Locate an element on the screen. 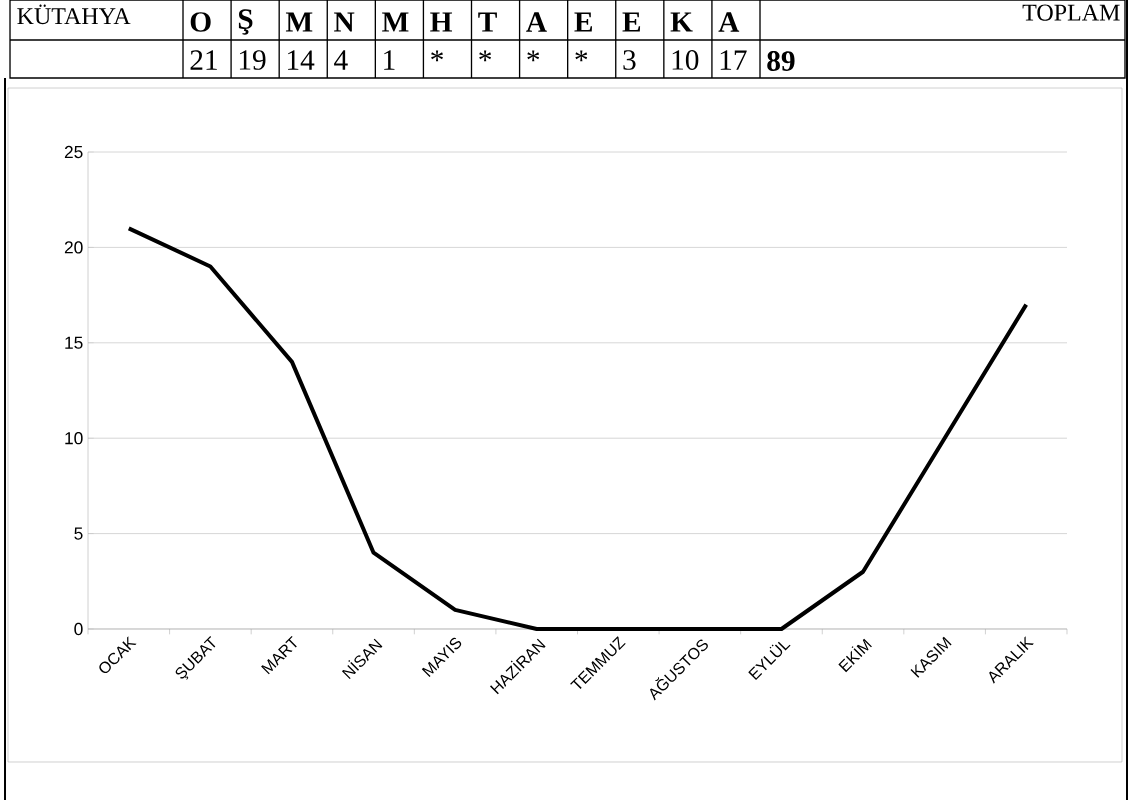 Image resolution: width=1129 pixels, height=800 pixels. text: T is located at coordinates (487, 22).